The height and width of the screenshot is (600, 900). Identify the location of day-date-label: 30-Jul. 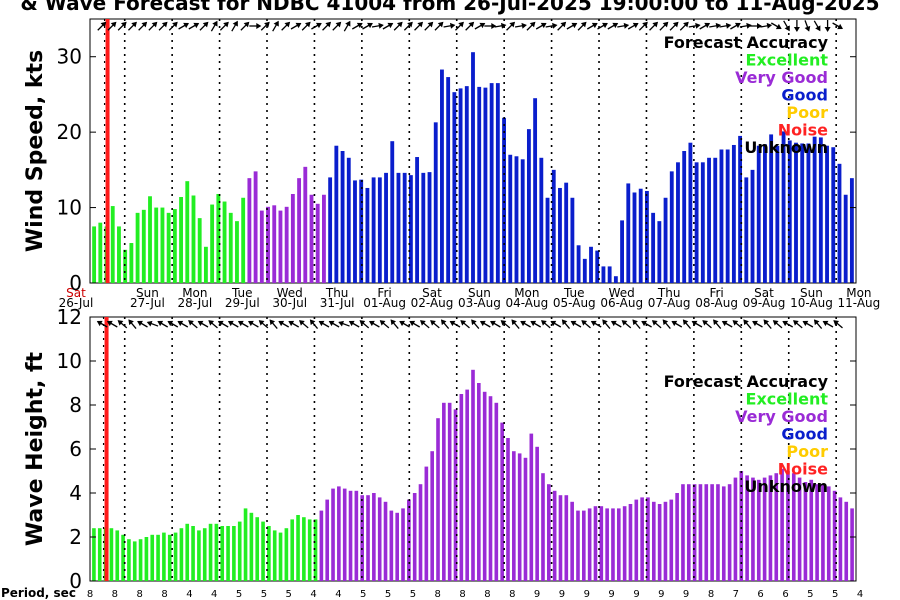
(289, 303).